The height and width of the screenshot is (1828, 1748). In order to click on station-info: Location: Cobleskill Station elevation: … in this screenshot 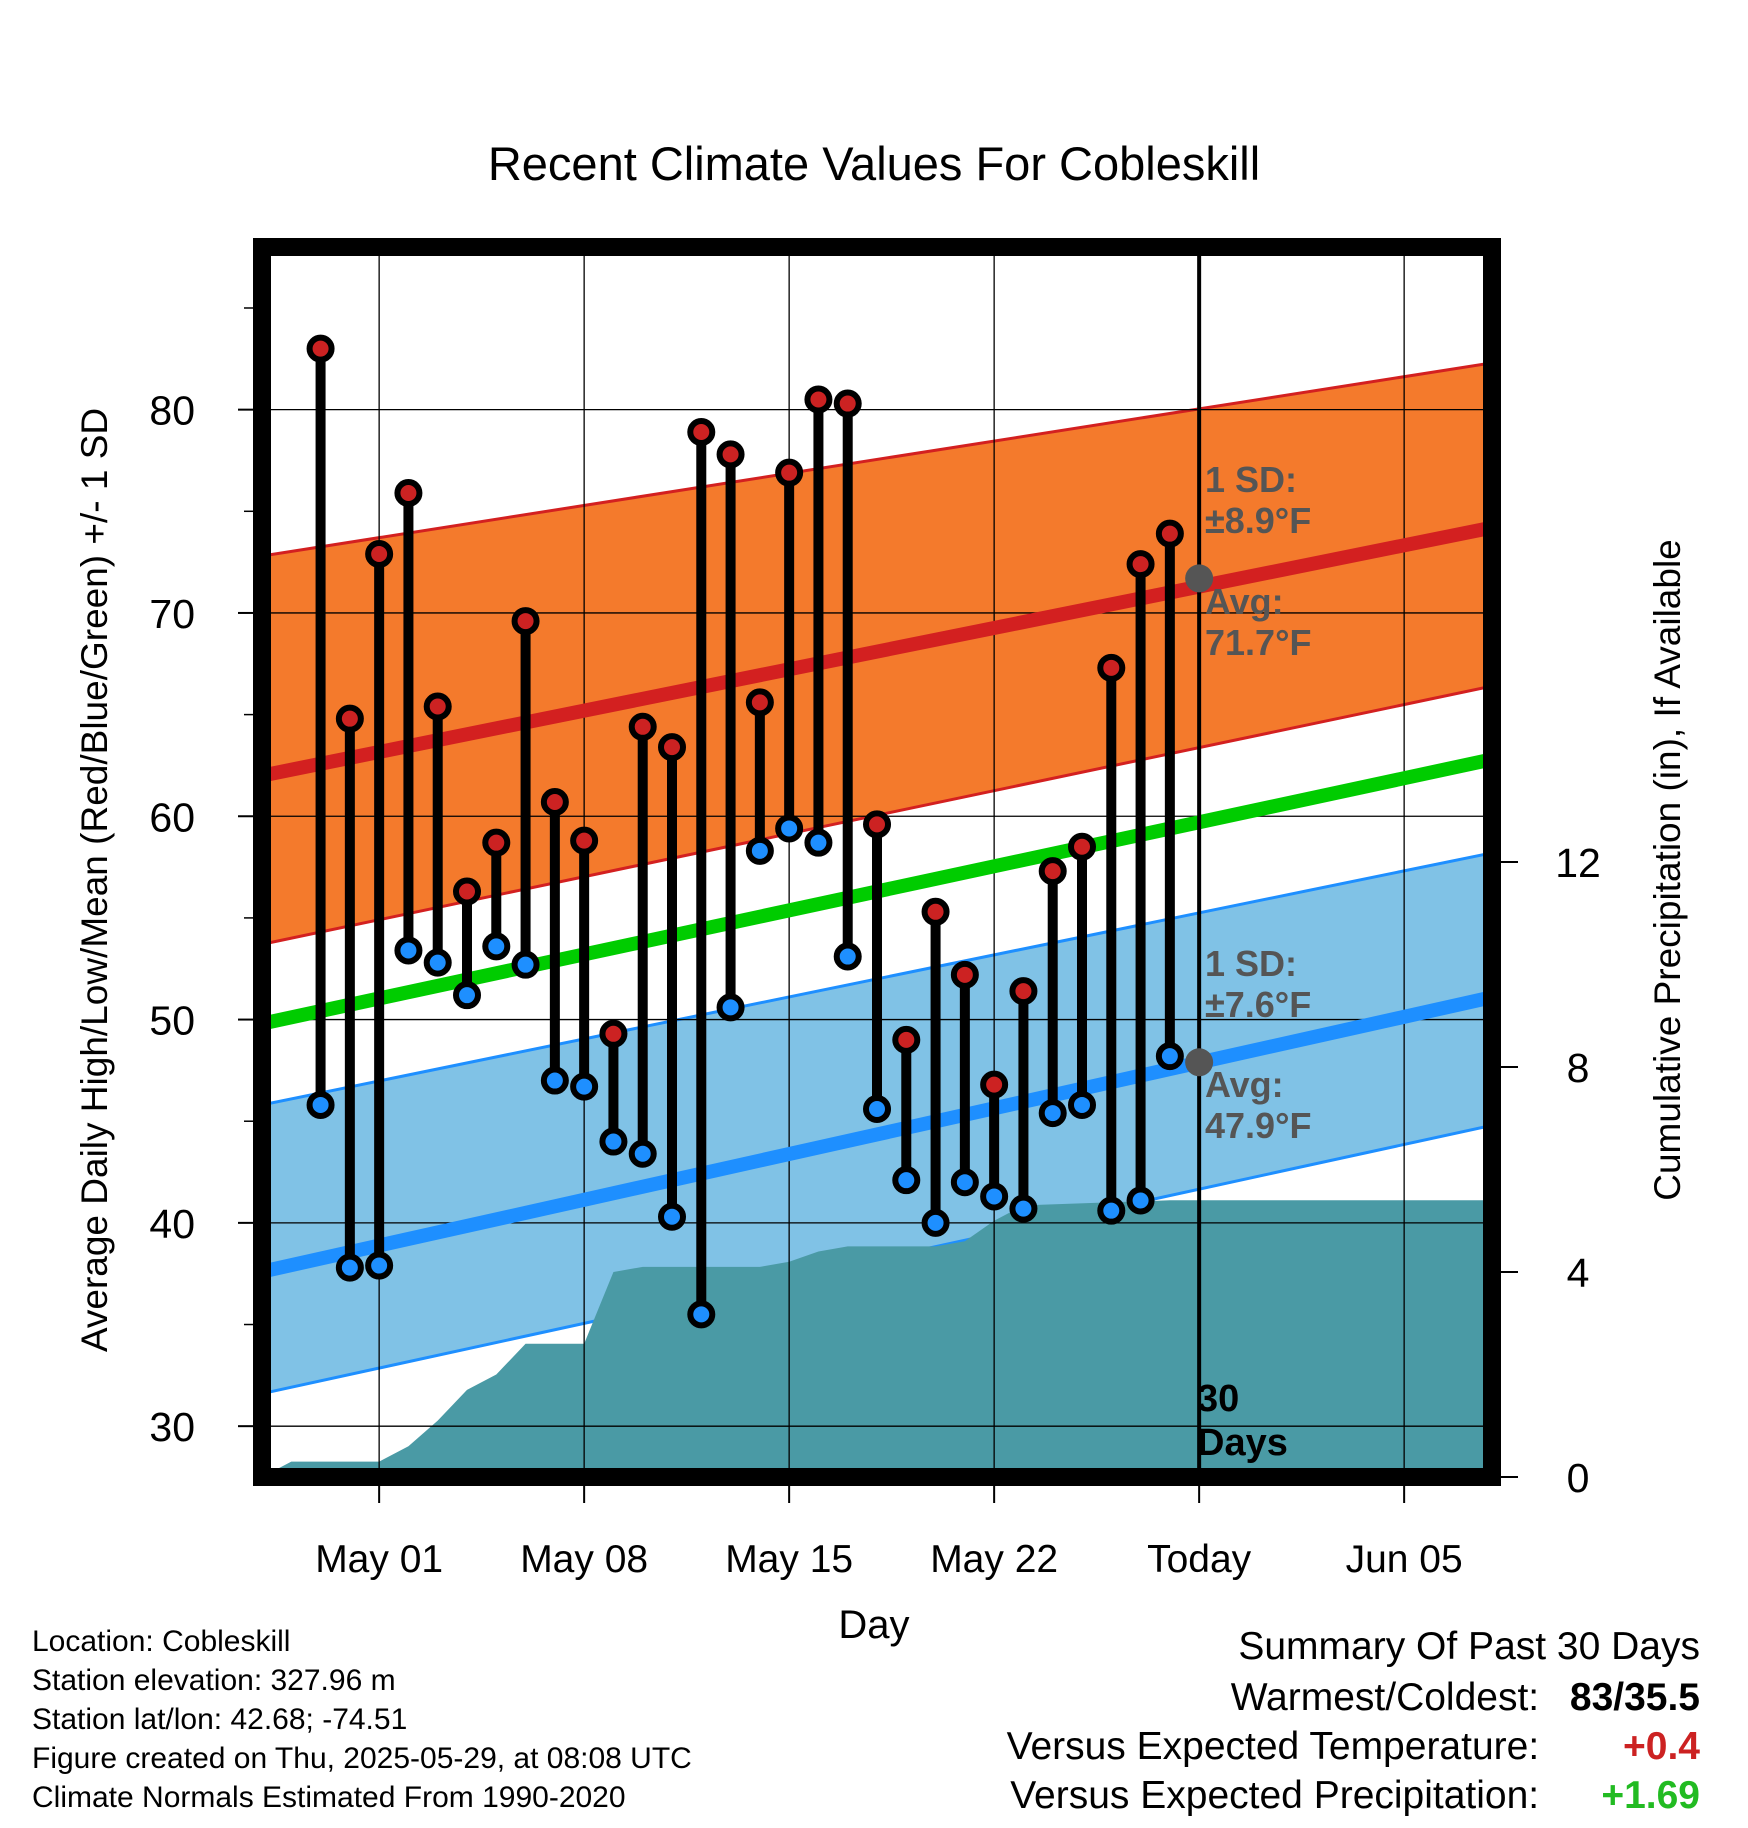, I will do `click(362, 1719)`.